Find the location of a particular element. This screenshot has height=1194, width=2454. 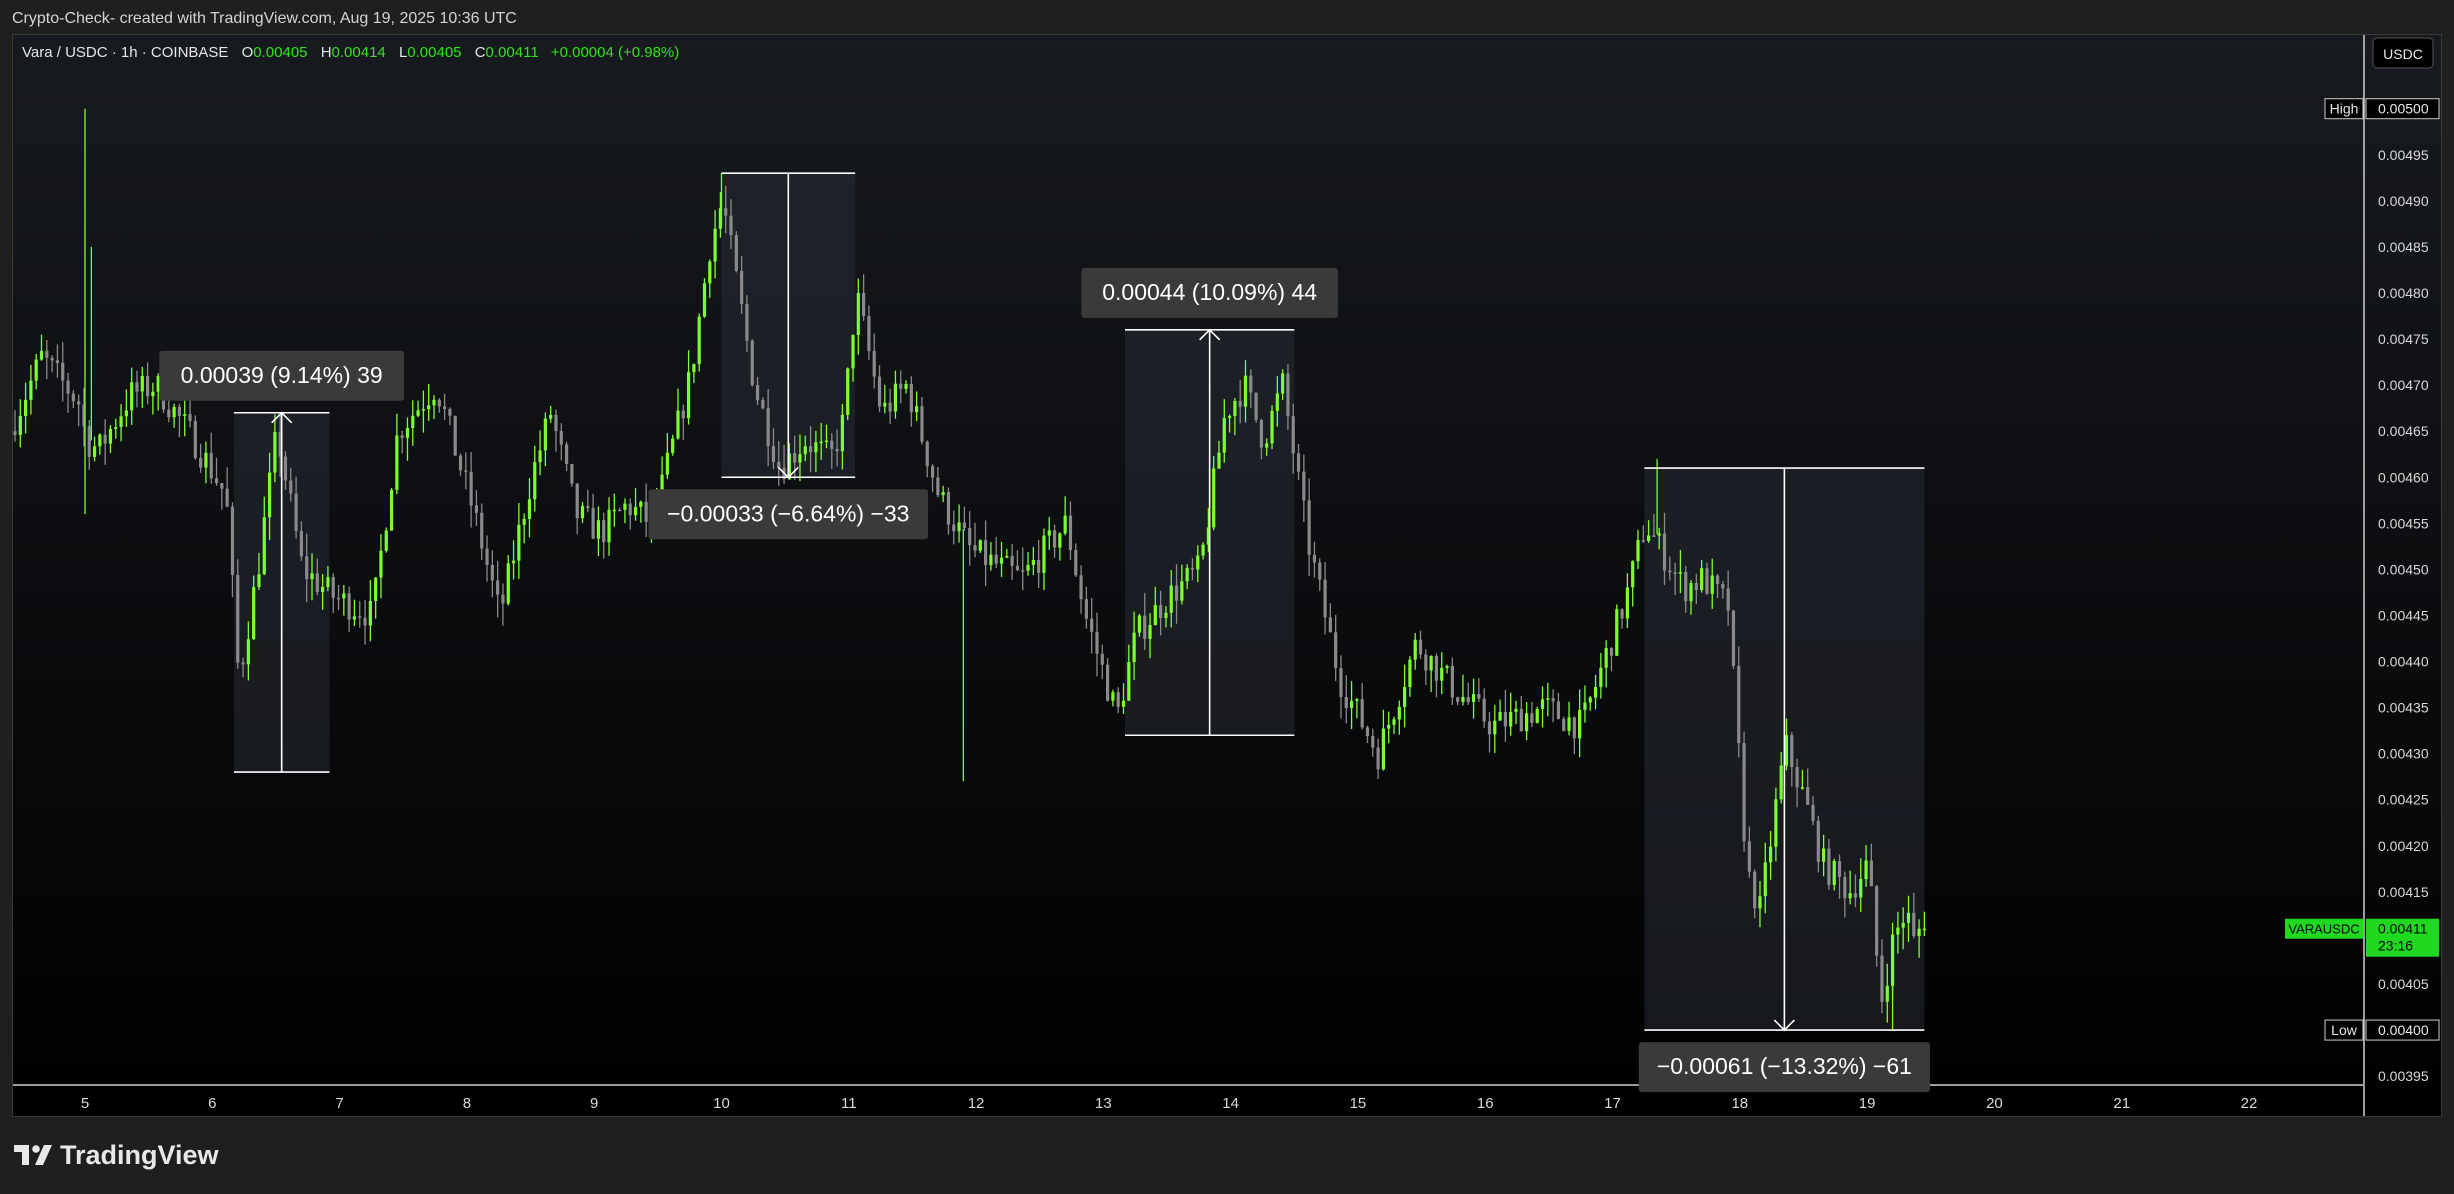

symbol-tag-box is located at coordinates (2324, 928).